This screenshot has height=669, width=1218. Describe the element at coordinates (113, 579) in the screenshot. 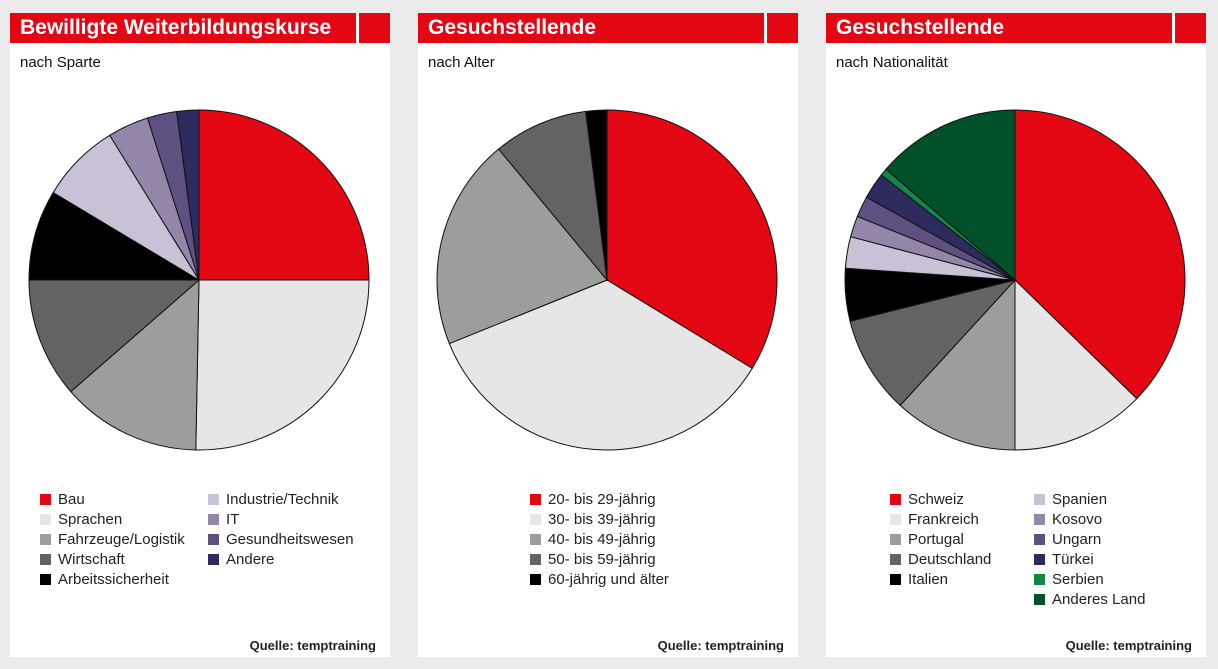

I see `legend-label: Arbeitssicherheit` at that location.